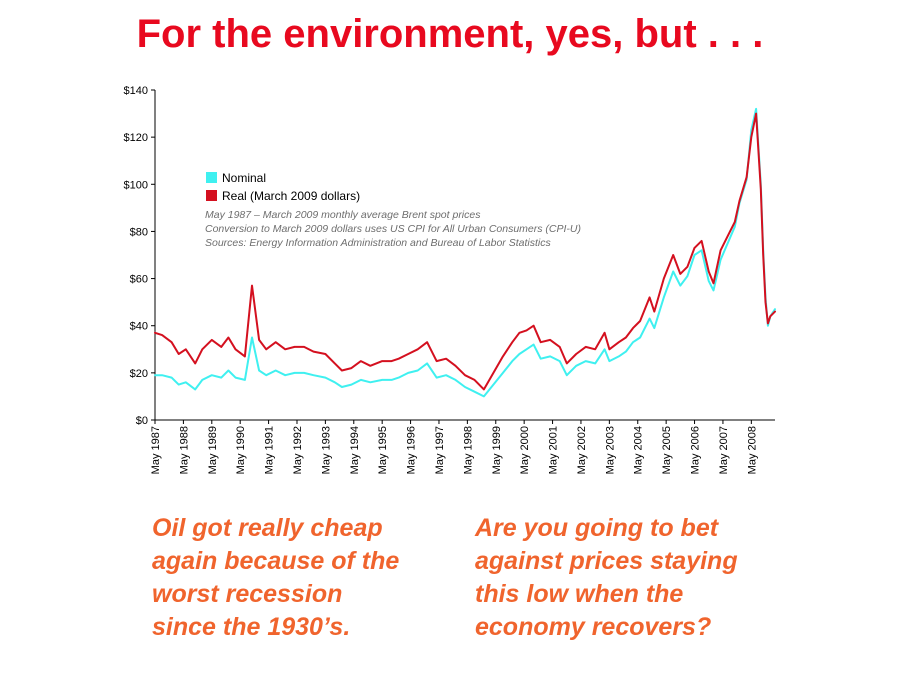  I want to click on caption-left-line: worst recession, so click(247, 594).